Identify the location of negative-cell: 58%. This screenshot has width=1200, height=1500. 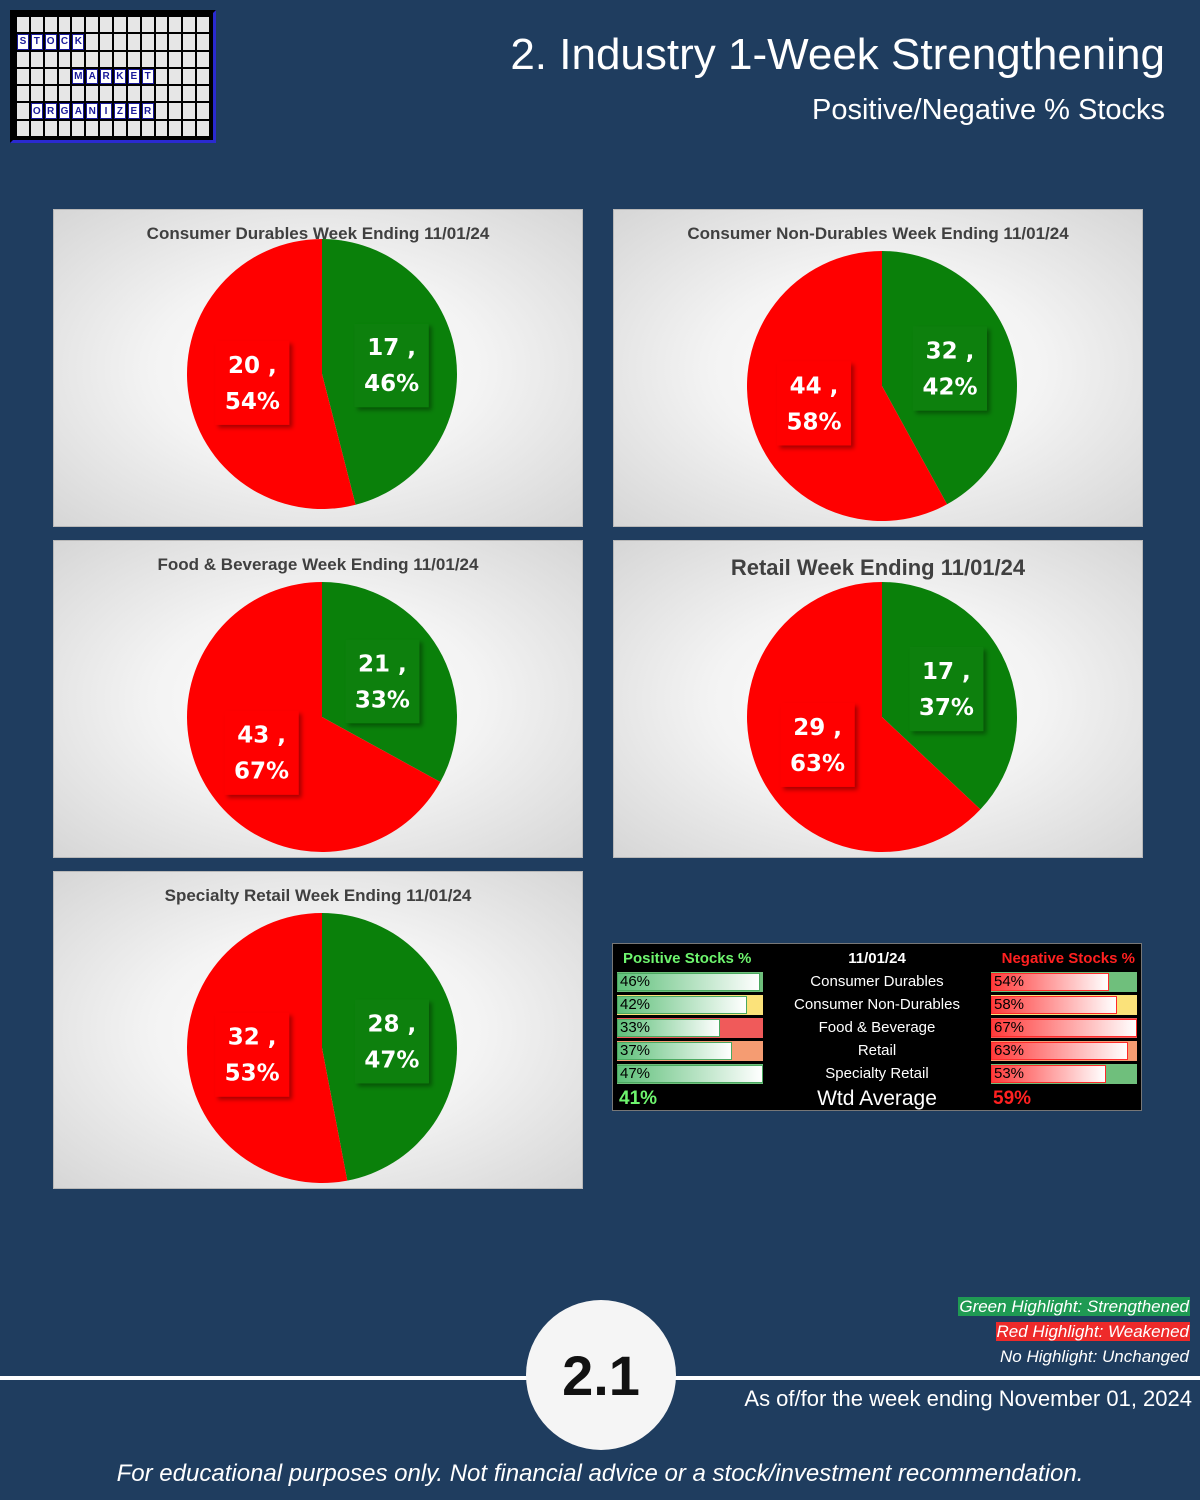
(1064, 1004).